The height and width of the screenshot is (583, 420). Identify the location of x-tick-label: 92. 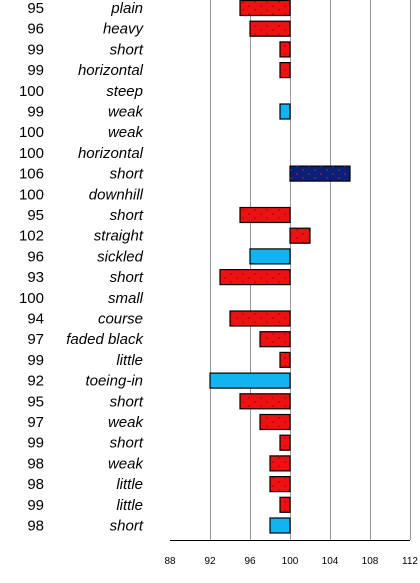
(210, 561).